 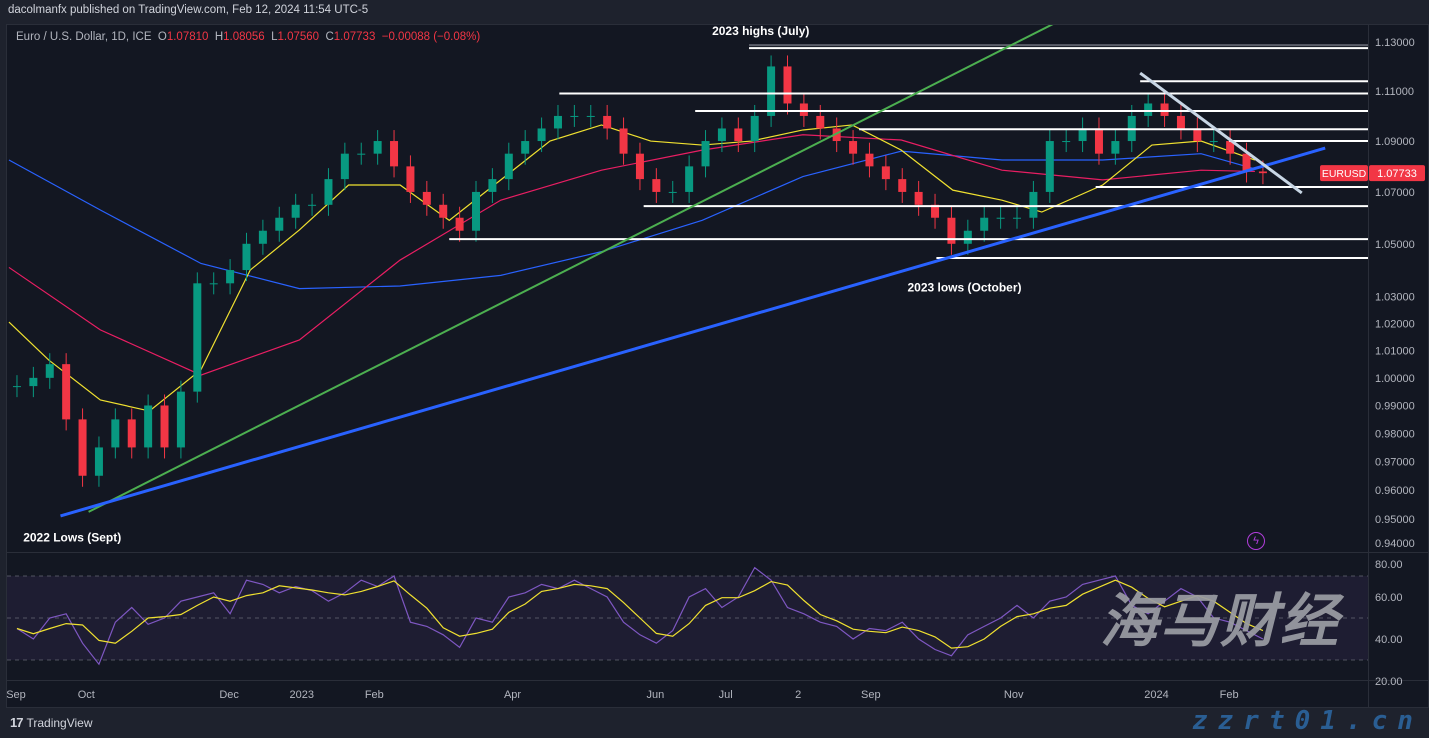 What do you see at coordinates (84, 37) in the screenshot?
I see `symbol-name: Euro / U.S. Dollar, 1D, ICE` at bounding box center [84, 37].